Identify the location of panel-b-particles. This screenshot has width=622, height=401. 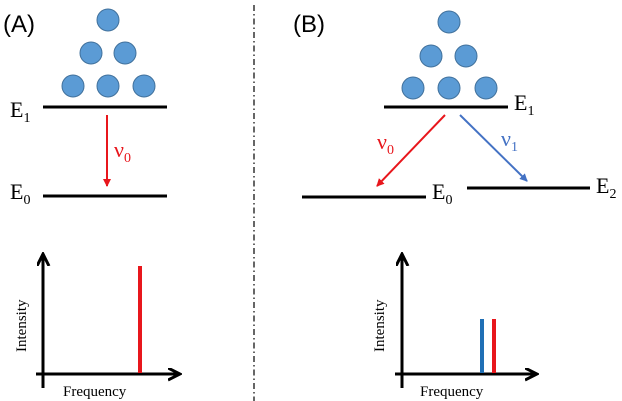
(449, 55).